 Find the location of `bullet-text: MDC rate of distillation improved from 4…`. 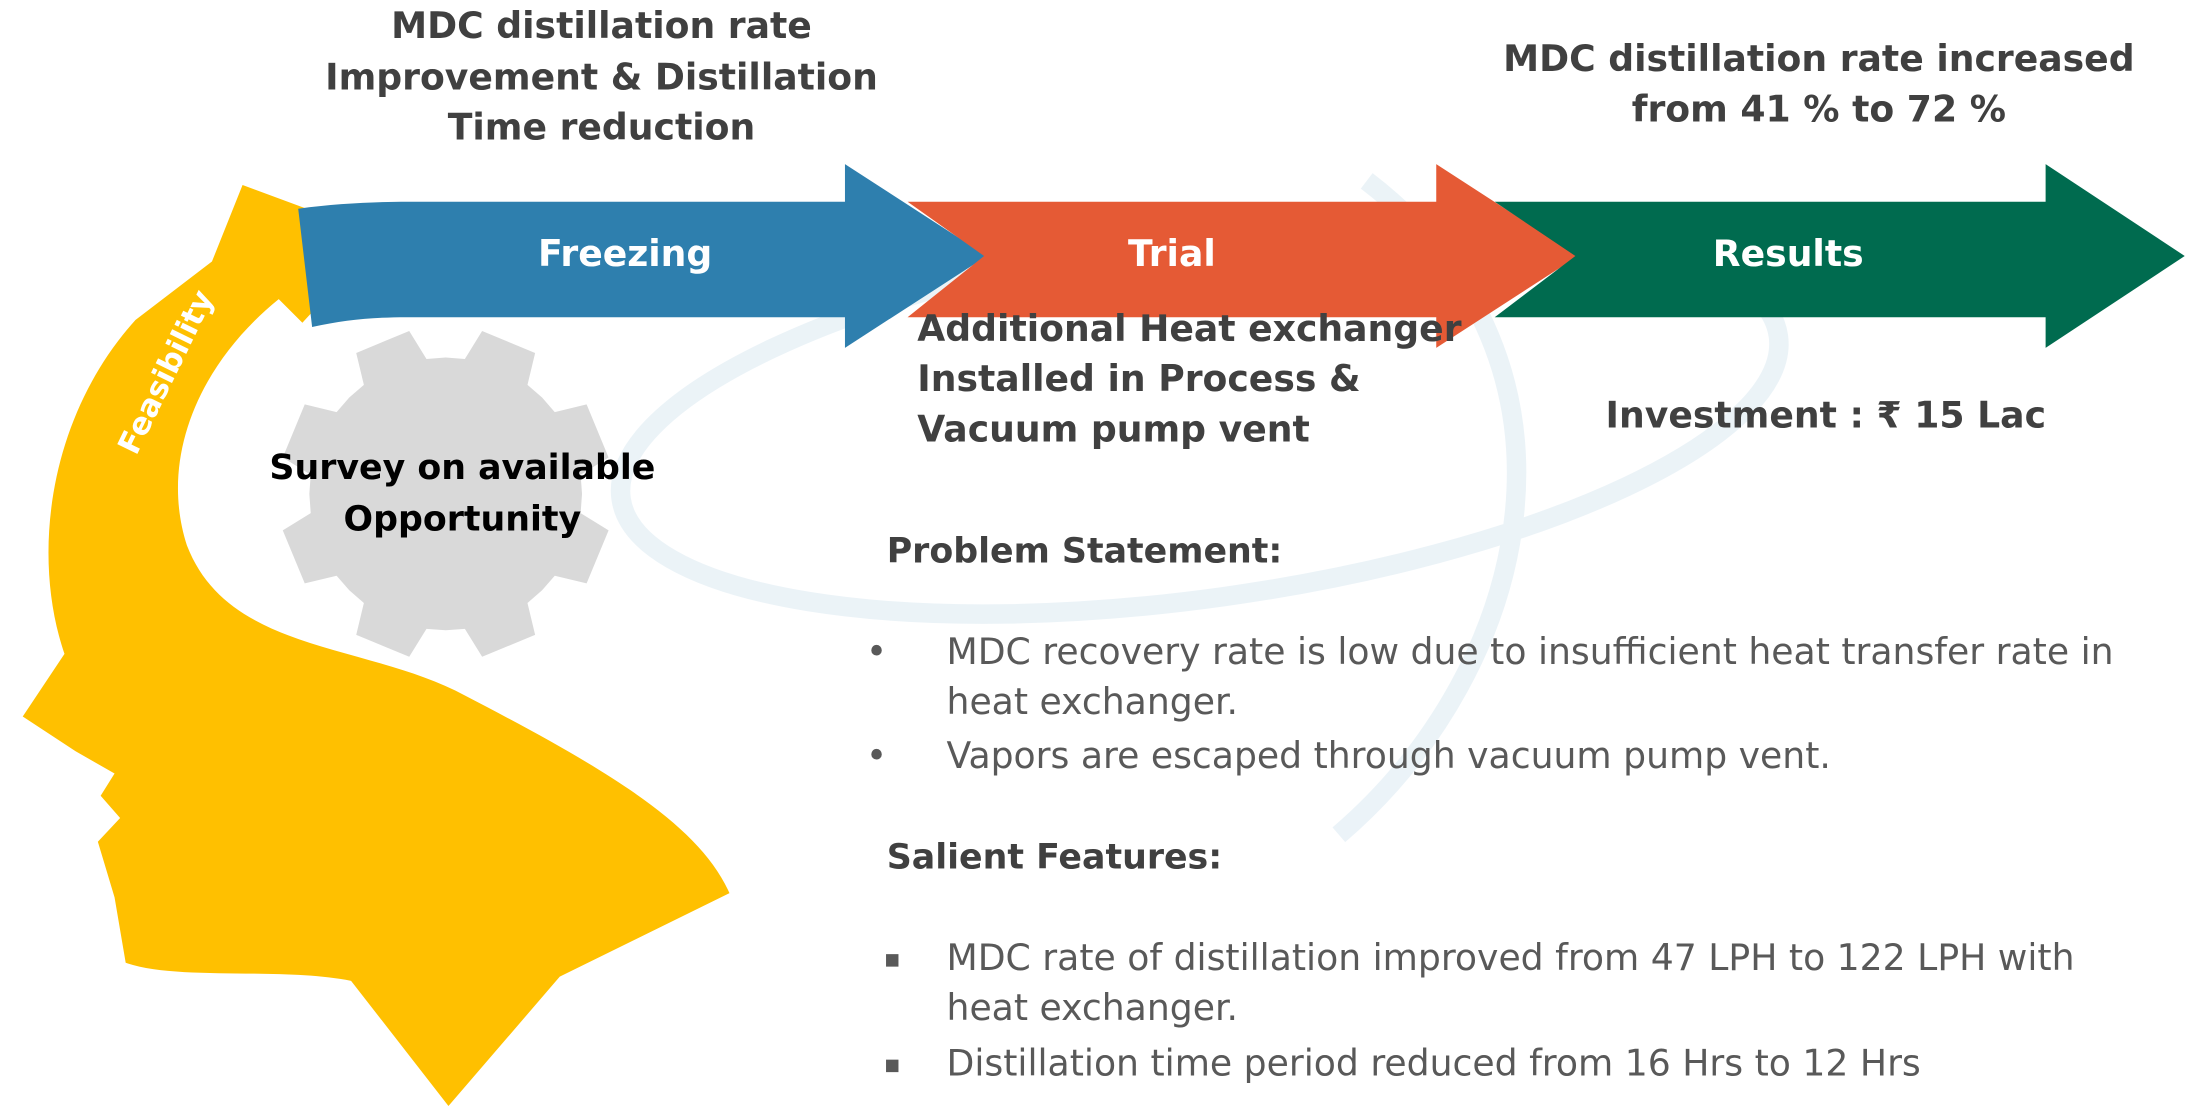

bullet-text: MDC rate of distillation improved from 4… is located at coordinates (1511, 957).